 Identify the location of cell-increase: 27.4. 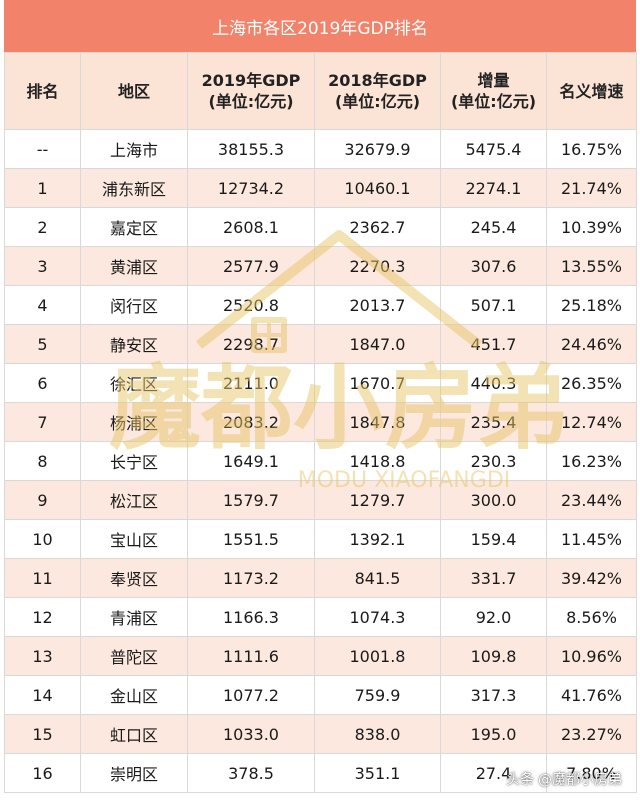
(493, 773).